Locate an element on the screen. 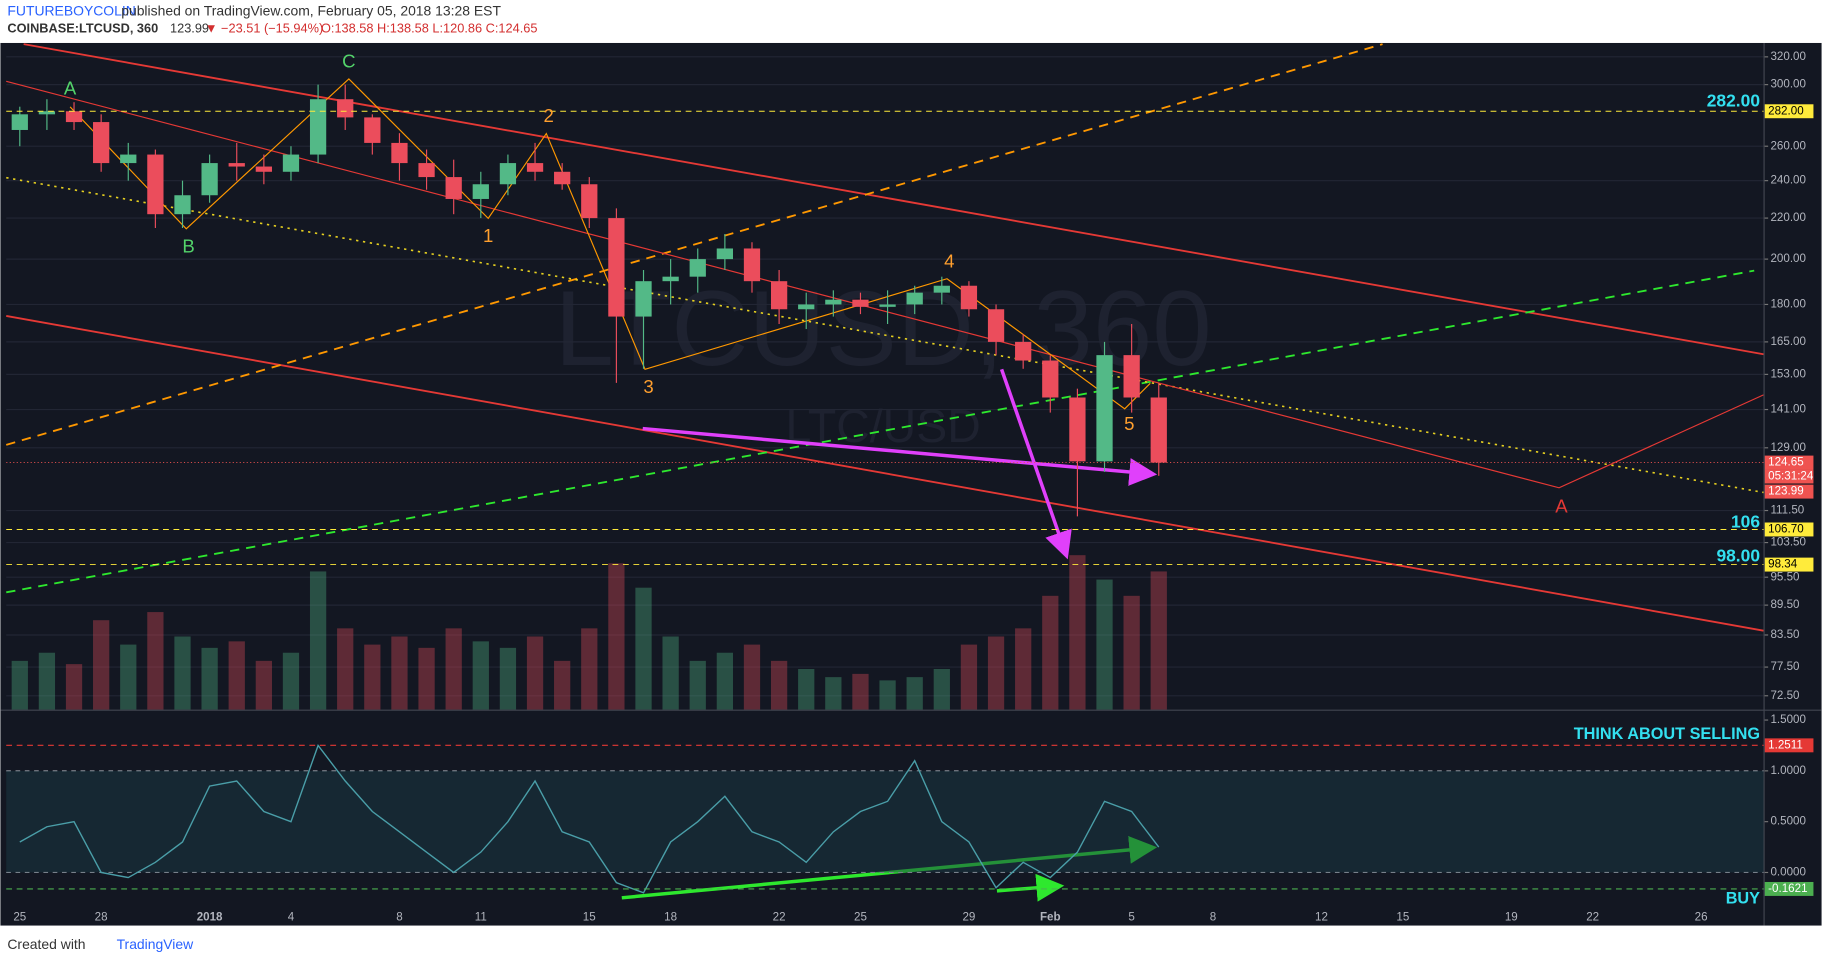  y-tick-label: 0.5000 is located at coordinates (1788, 821).